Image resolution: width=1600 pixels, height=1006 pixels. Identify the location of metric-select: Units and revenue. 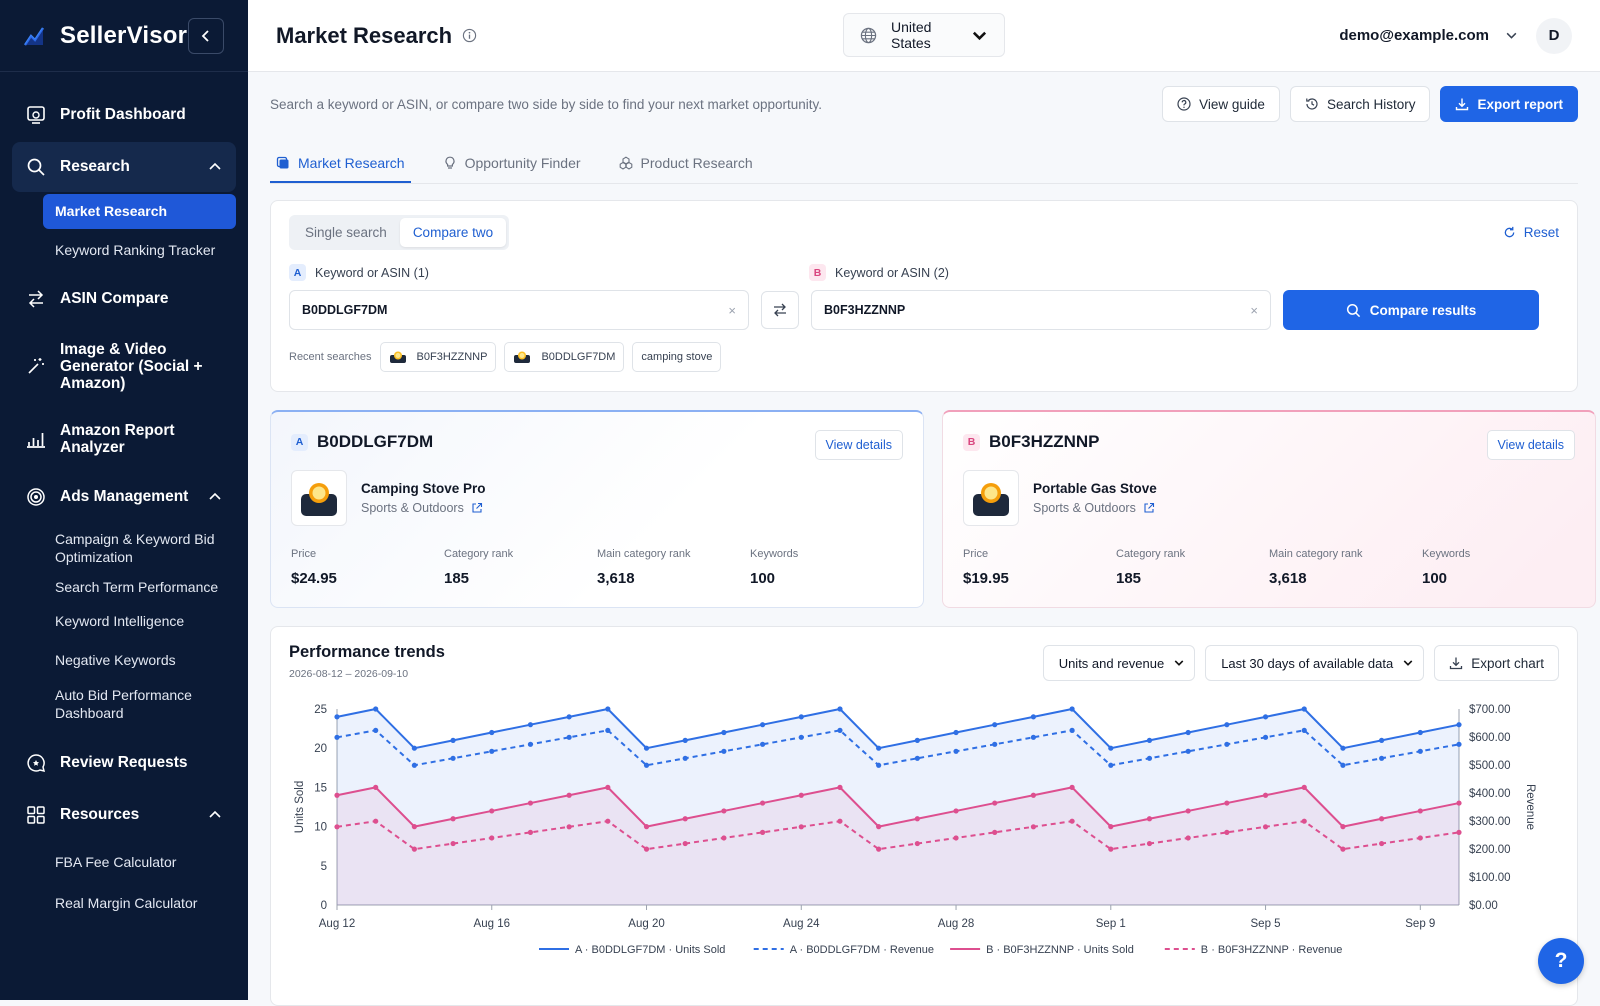
(1119, 663).